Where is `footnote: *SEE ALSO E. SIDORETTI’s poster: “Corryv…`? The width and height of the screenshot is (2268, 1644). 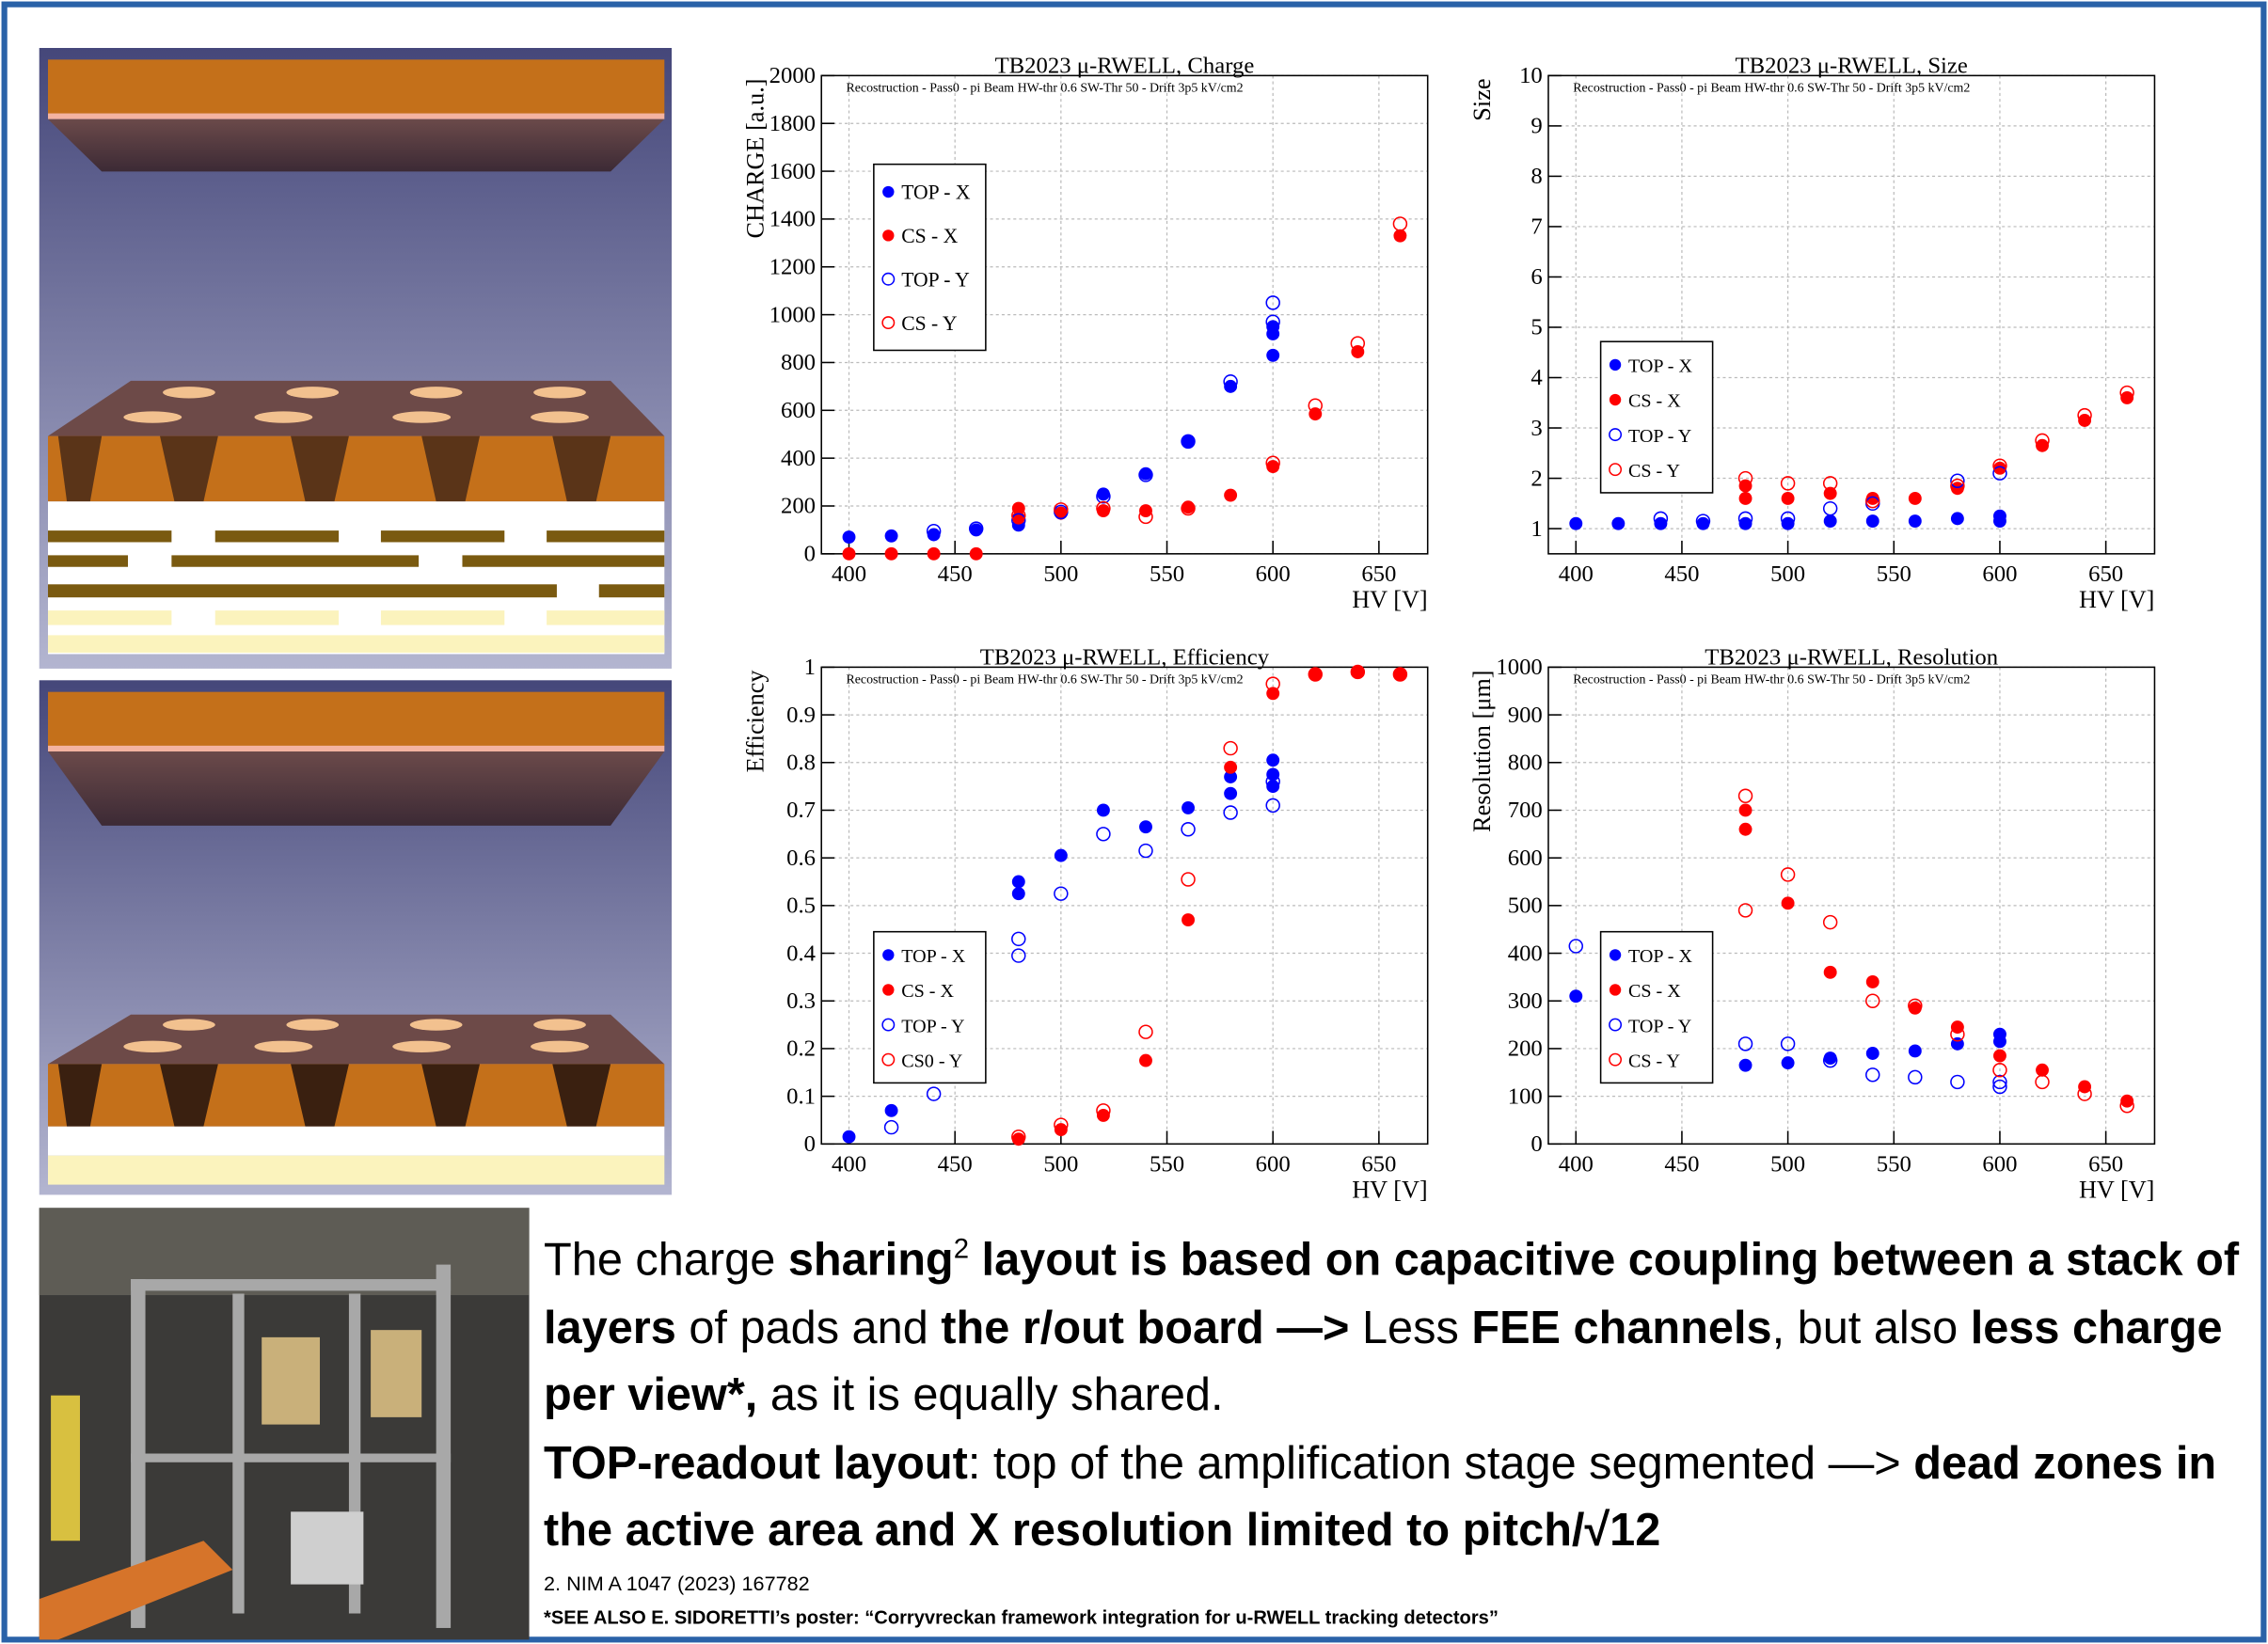 footnote: *SEE ALSO E. SIDORETTI’s poster: “Corryv… is located at coordinates (1021, 1616).